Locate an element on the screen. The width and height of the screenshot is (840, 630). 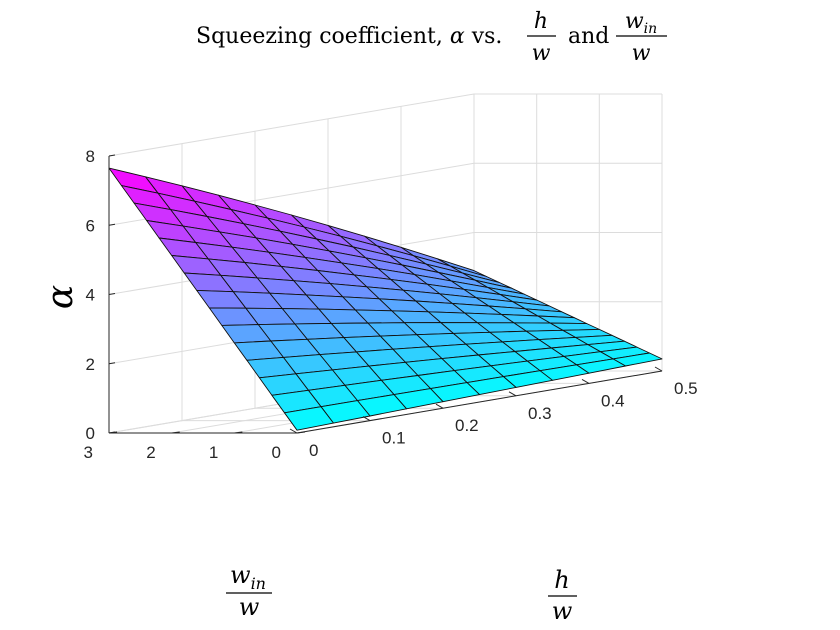
x-axis-line is located at coordinates (479, 402).